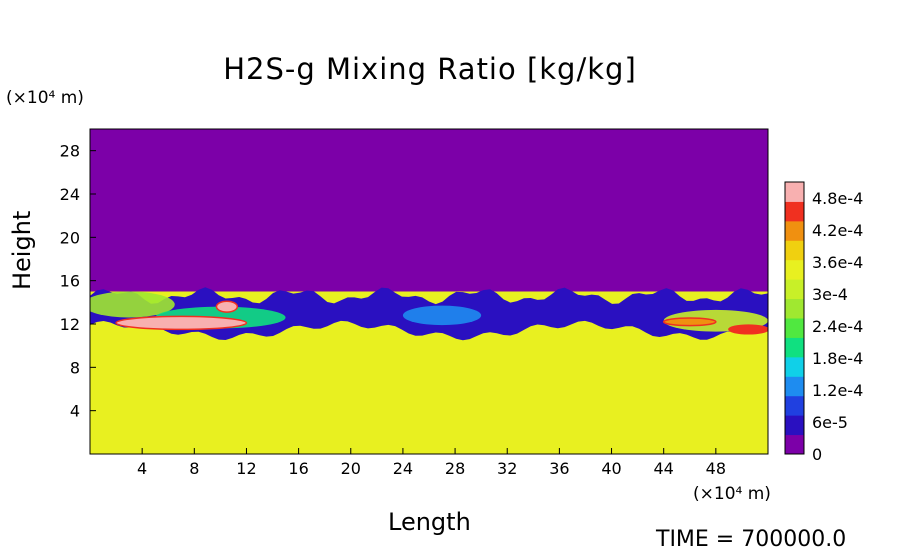  What do you see at coordinates (830, 422) in the screenshot?
I see `colorbar-label-7: 6e-5` at bounding box center [830, 422].